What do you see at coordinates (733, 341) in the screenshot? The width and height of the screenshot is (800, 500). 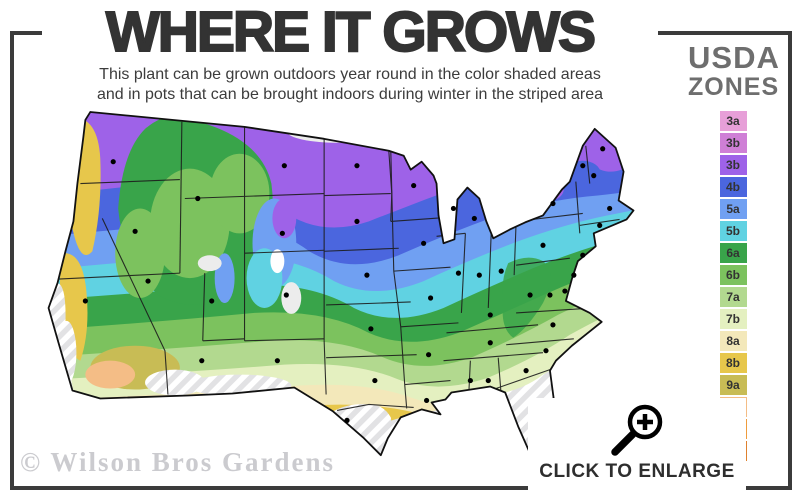 I see `zone-swatch-8a: 8a` at bounding box center [733, 341].